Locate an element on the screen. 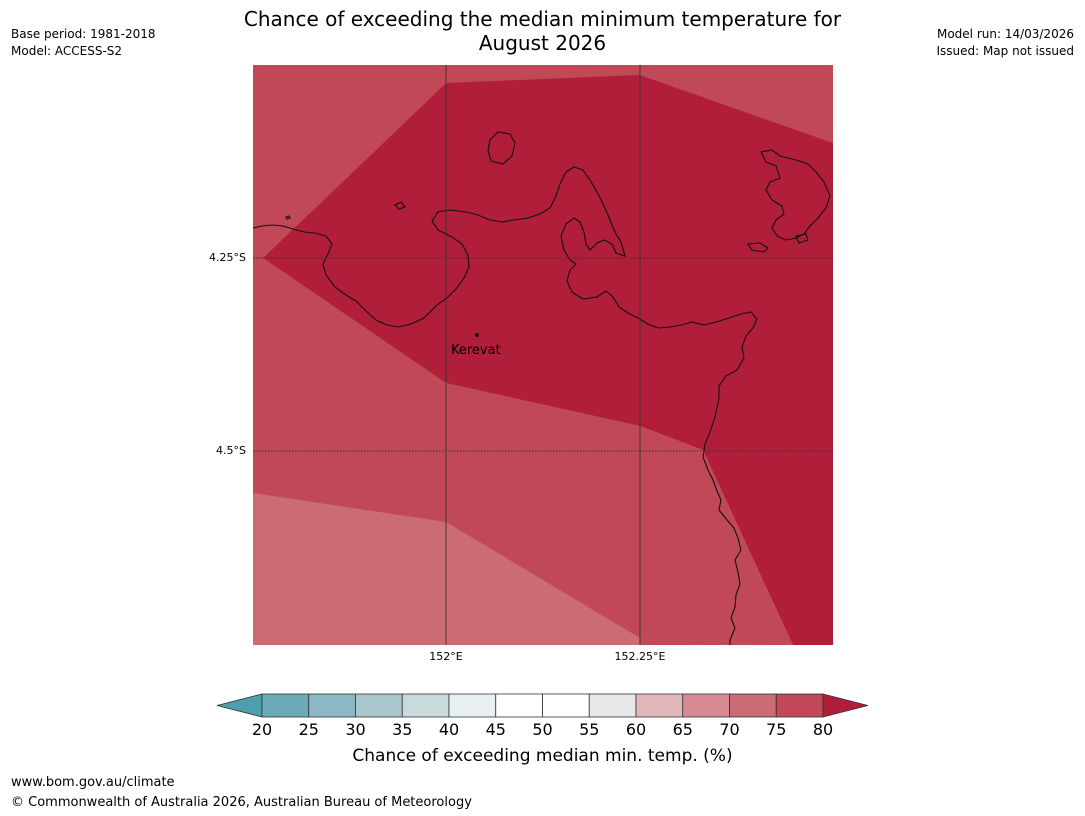  lon-label-152-25: 152.25°E is located at coordinates (640, 656).